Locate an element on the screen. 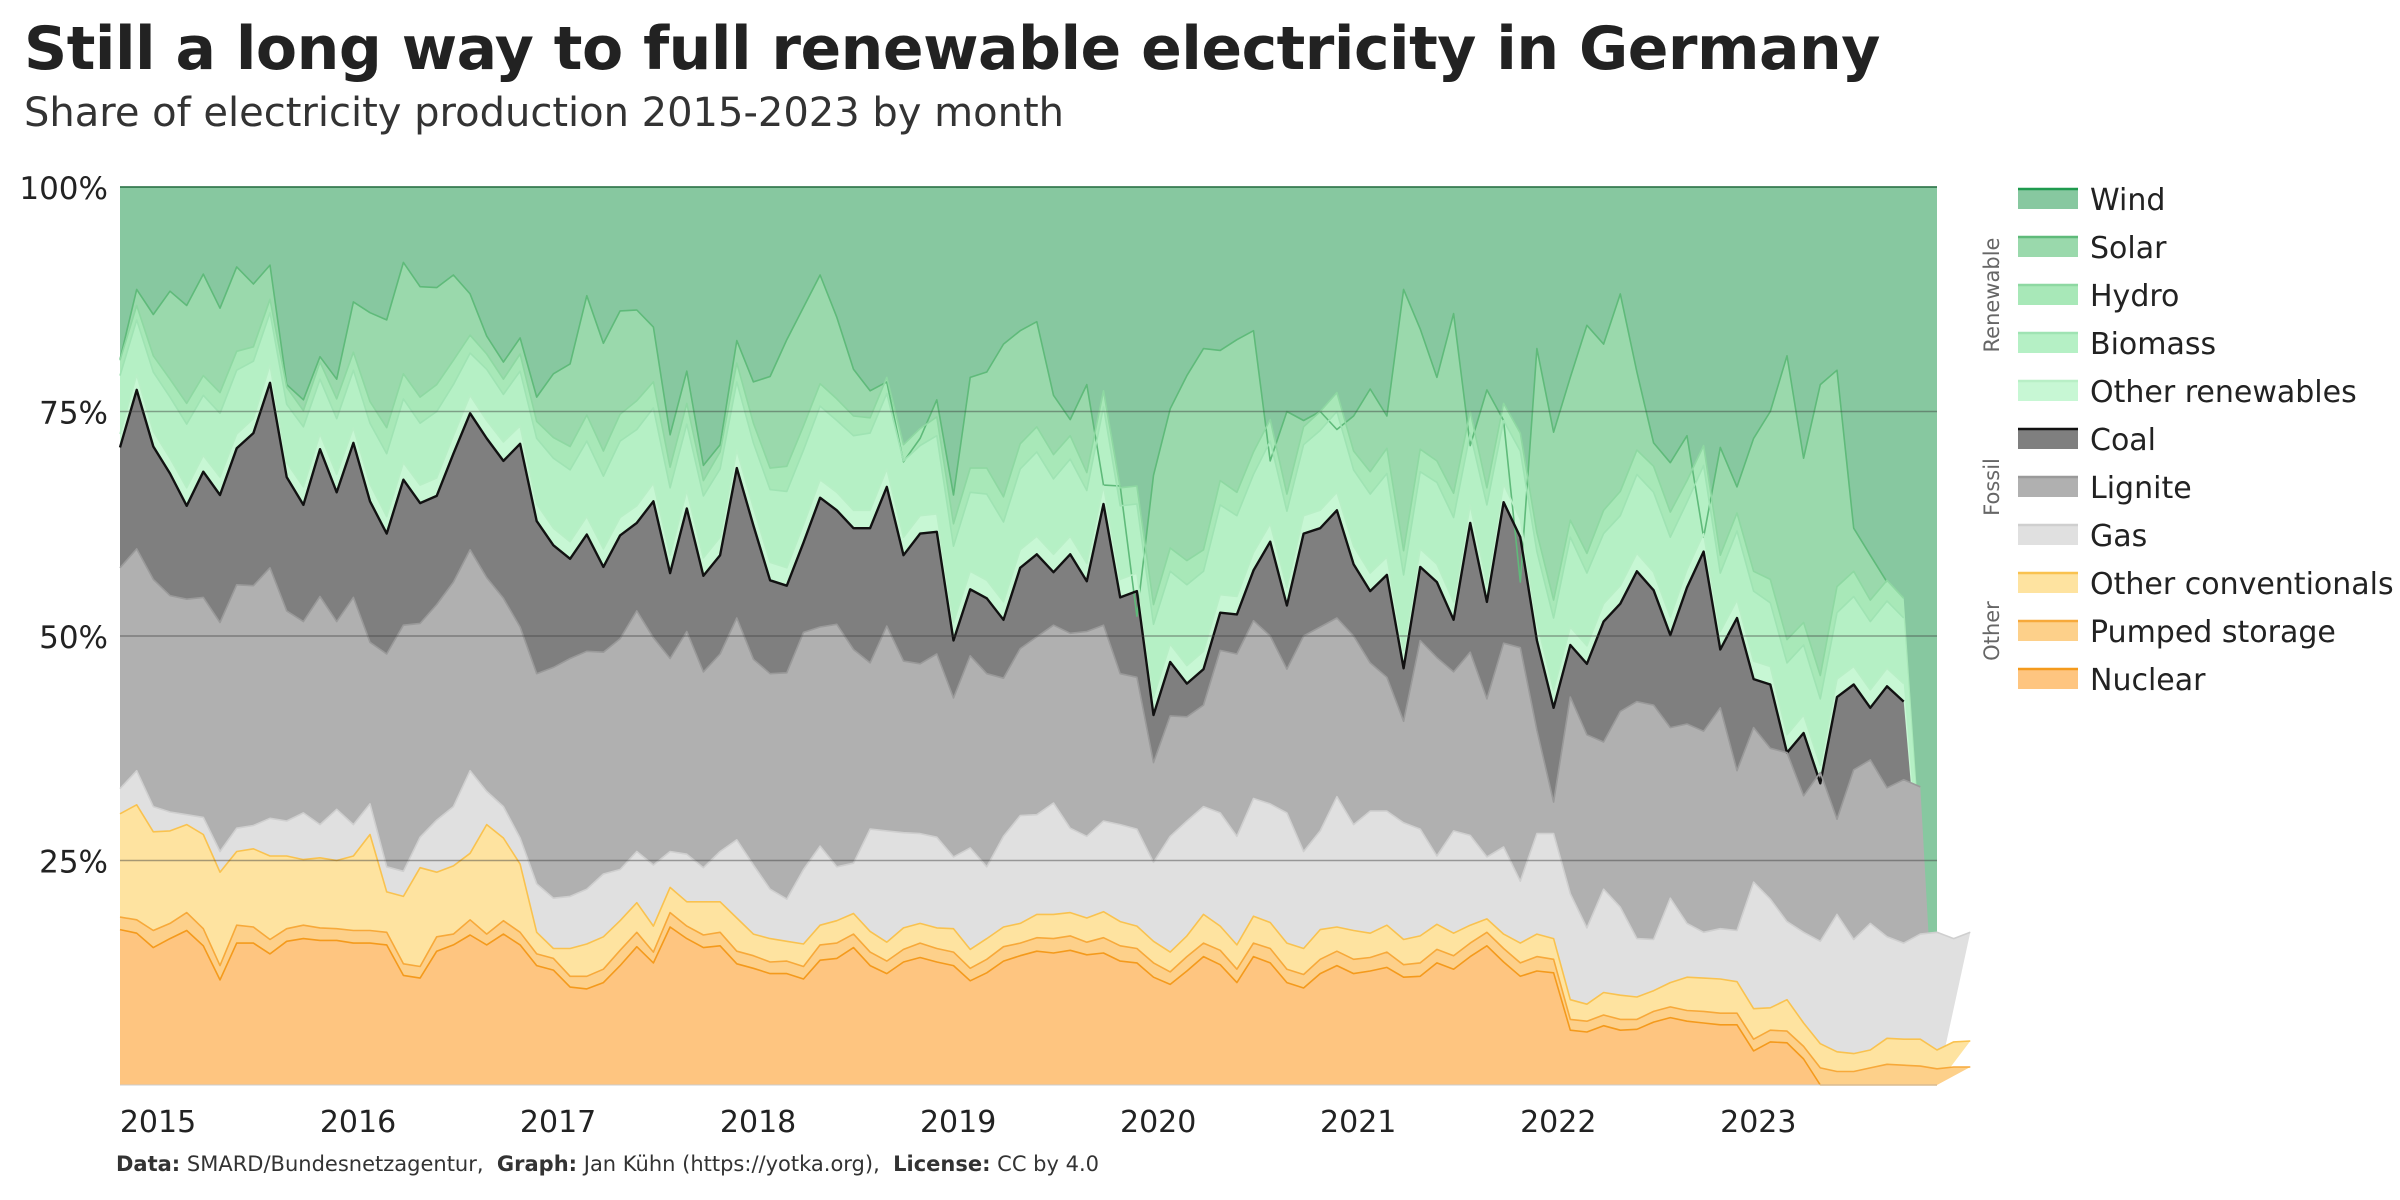 This screenshot has height=1200, width=2400. legend-label-other-renewables: Other renewables is located at coordinates (2223, 392).